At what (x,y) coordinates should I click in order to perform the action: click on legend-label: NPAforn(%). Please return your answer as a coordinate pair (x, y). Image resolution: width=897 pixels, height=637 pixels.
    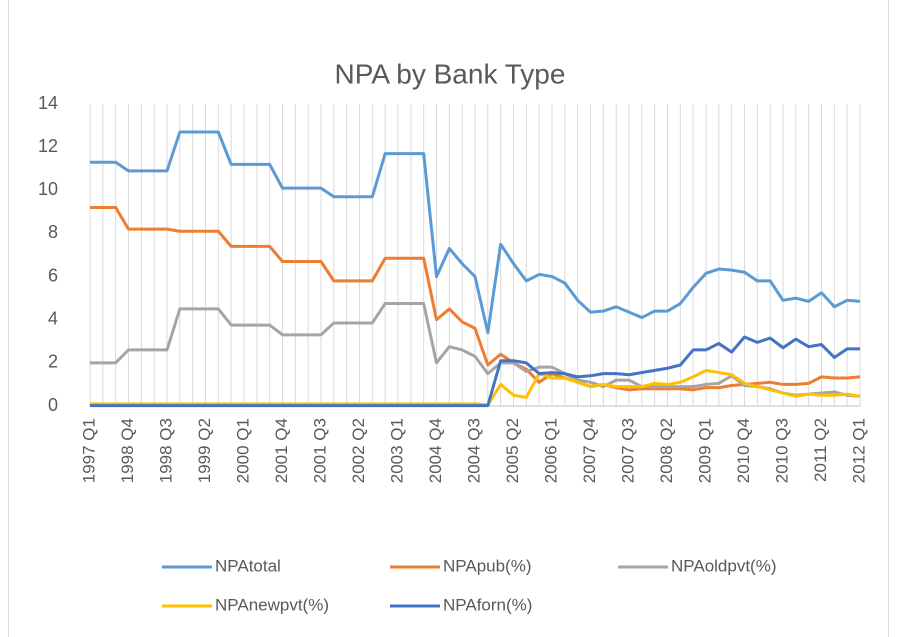
    Looking at the image, I should click on (487, 604).